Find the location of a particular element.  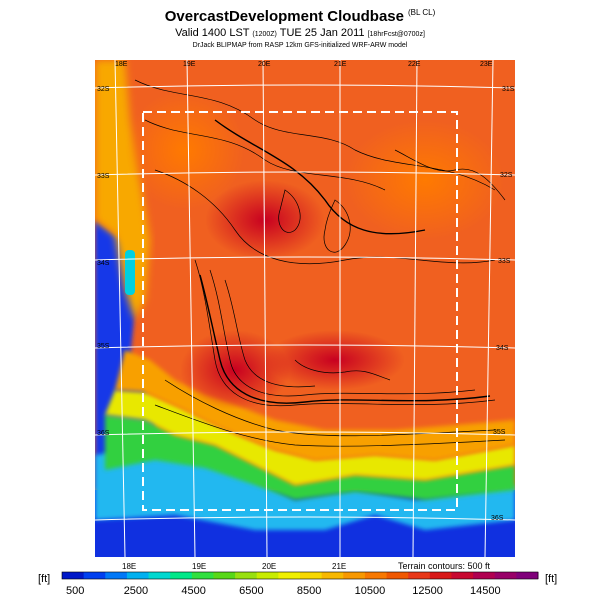

lon-label: 20E is located at coordinates (264, 64).